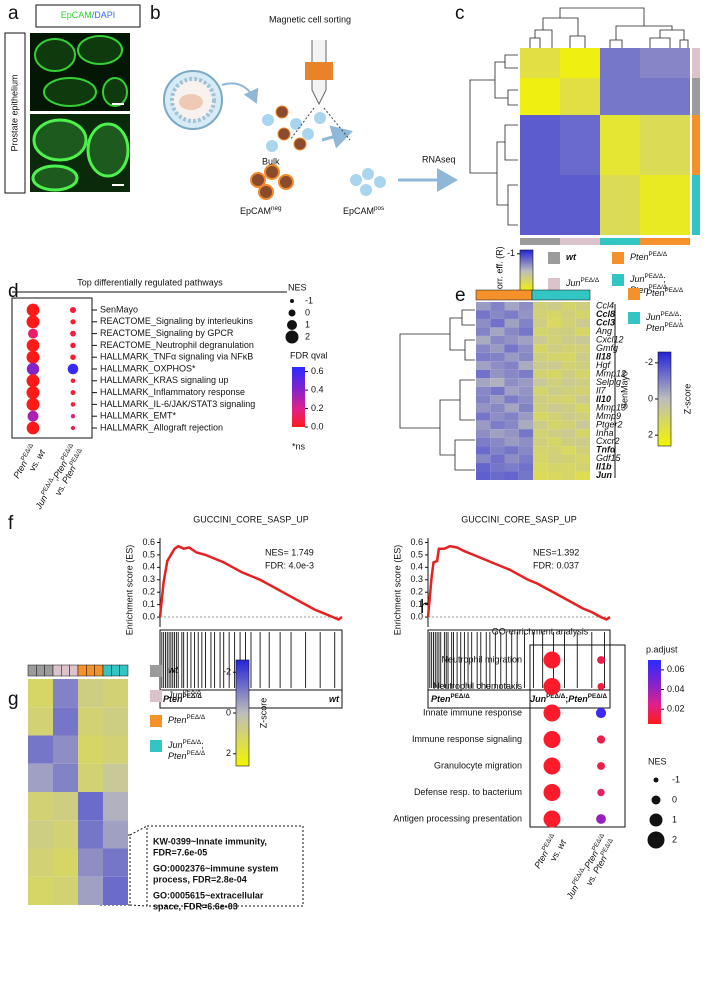 The height and width of the screenshot is (992, 706). Describe the element at coordinates (662, 649) in the screenshot. I see `legend-title: p.adjust` at that location.